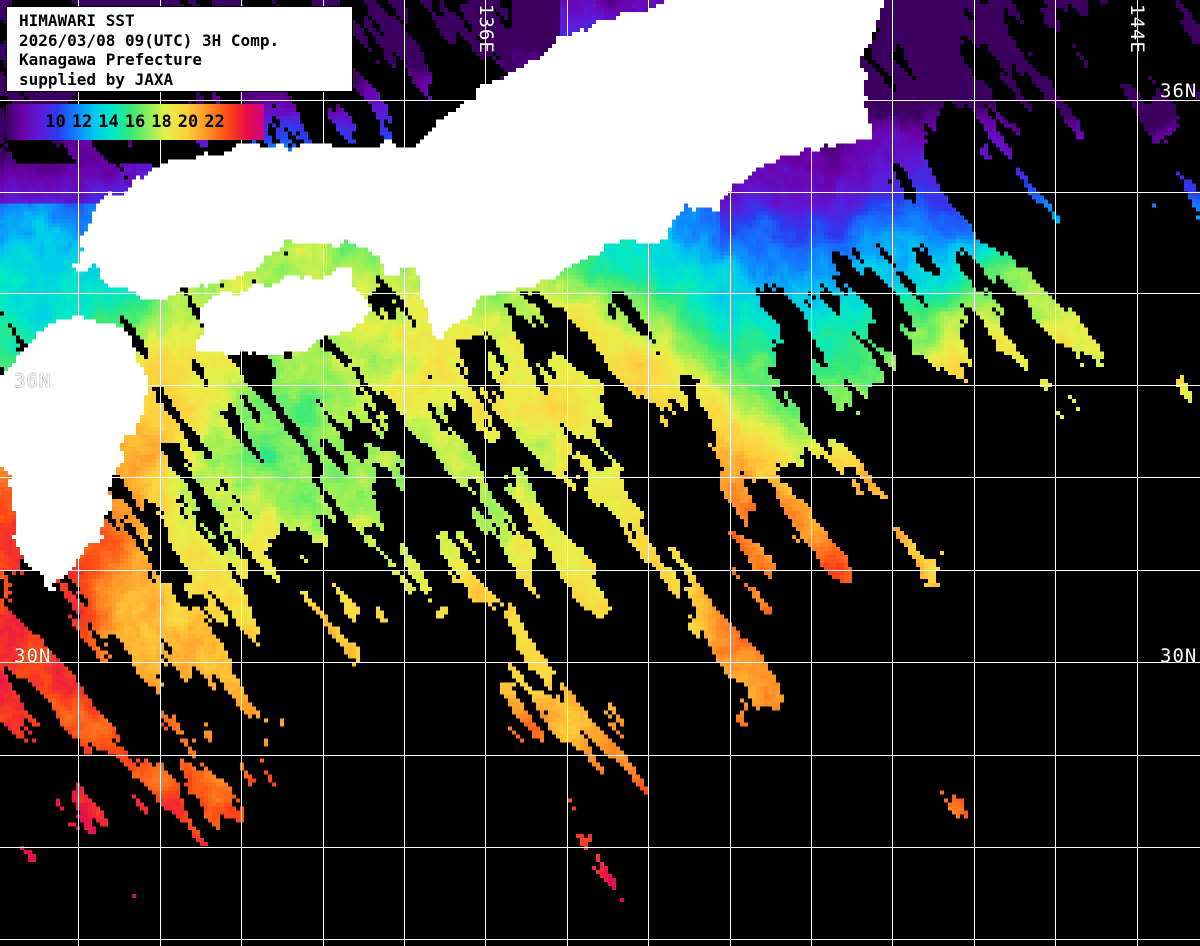 The width and height of the screenshot is (1200, 946). What do you see at coordinates (55, 122) in the screenshot?
I see `colorbar-tick: 10` at bounding box center [55, 122].